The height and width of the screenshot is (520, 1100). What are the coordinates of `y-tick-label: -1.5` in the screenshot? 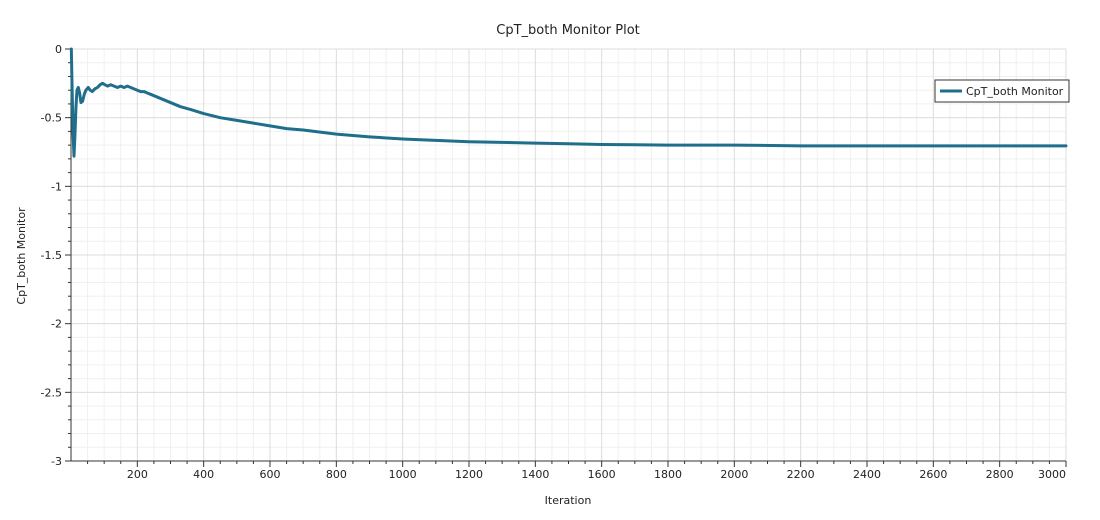 It's located at (51, 255).